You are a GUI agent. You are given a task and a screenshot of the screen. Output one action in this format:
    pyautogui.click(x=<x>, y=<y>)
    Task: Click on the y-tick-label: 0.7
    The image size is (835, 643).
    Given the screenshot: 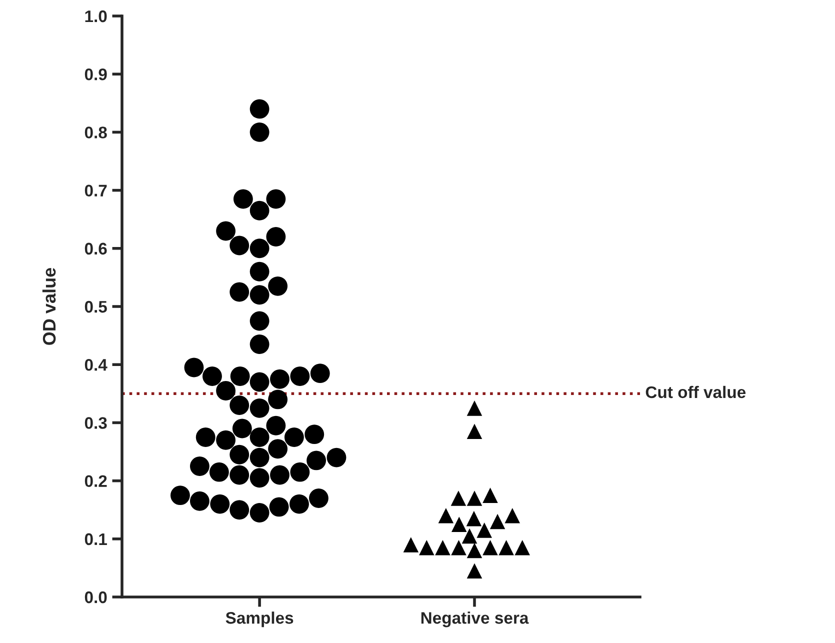 What is the action you would take?
    pyautogui.click(x=95, y=190)
    